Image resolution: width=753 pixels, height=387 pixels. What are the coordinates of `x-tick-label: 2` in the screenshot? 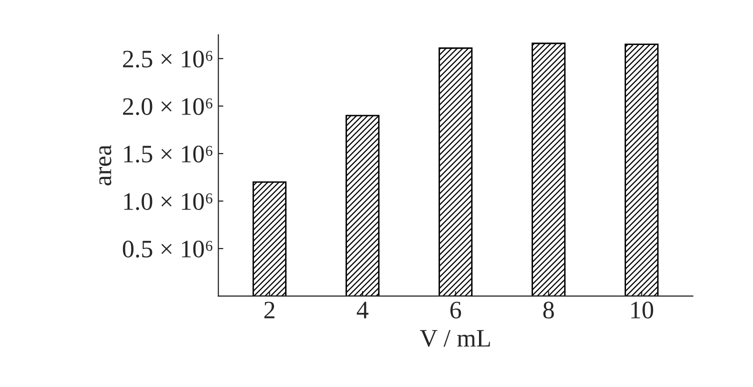 It's located at (269, 310).